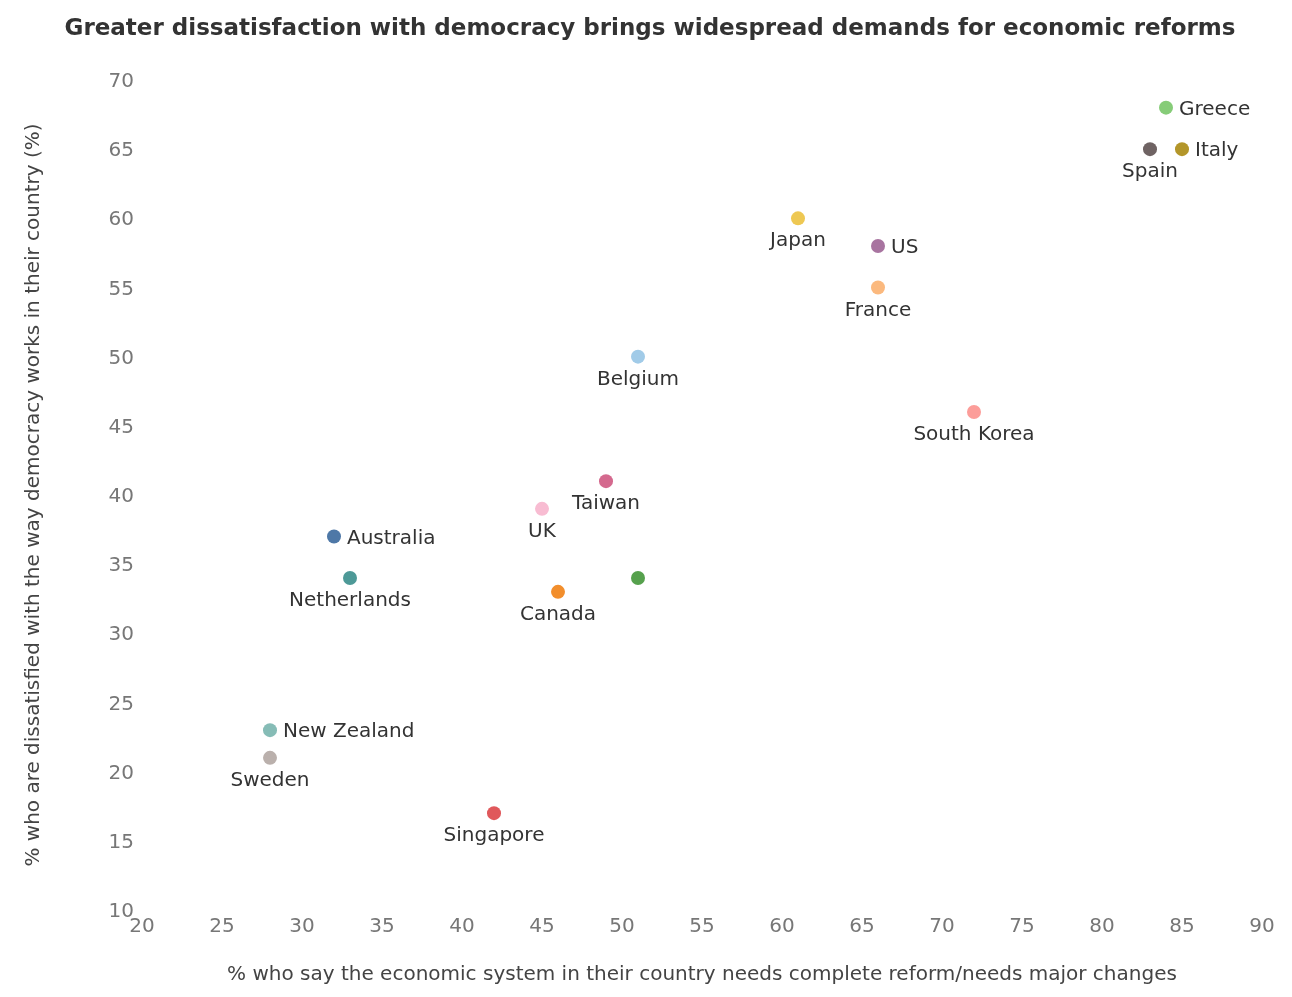 The height and width of the screenshot is (997, 1292). Describe the element at coordinates (382, 925) in the screenshot. I see `x-tick-label: 35` at that location.